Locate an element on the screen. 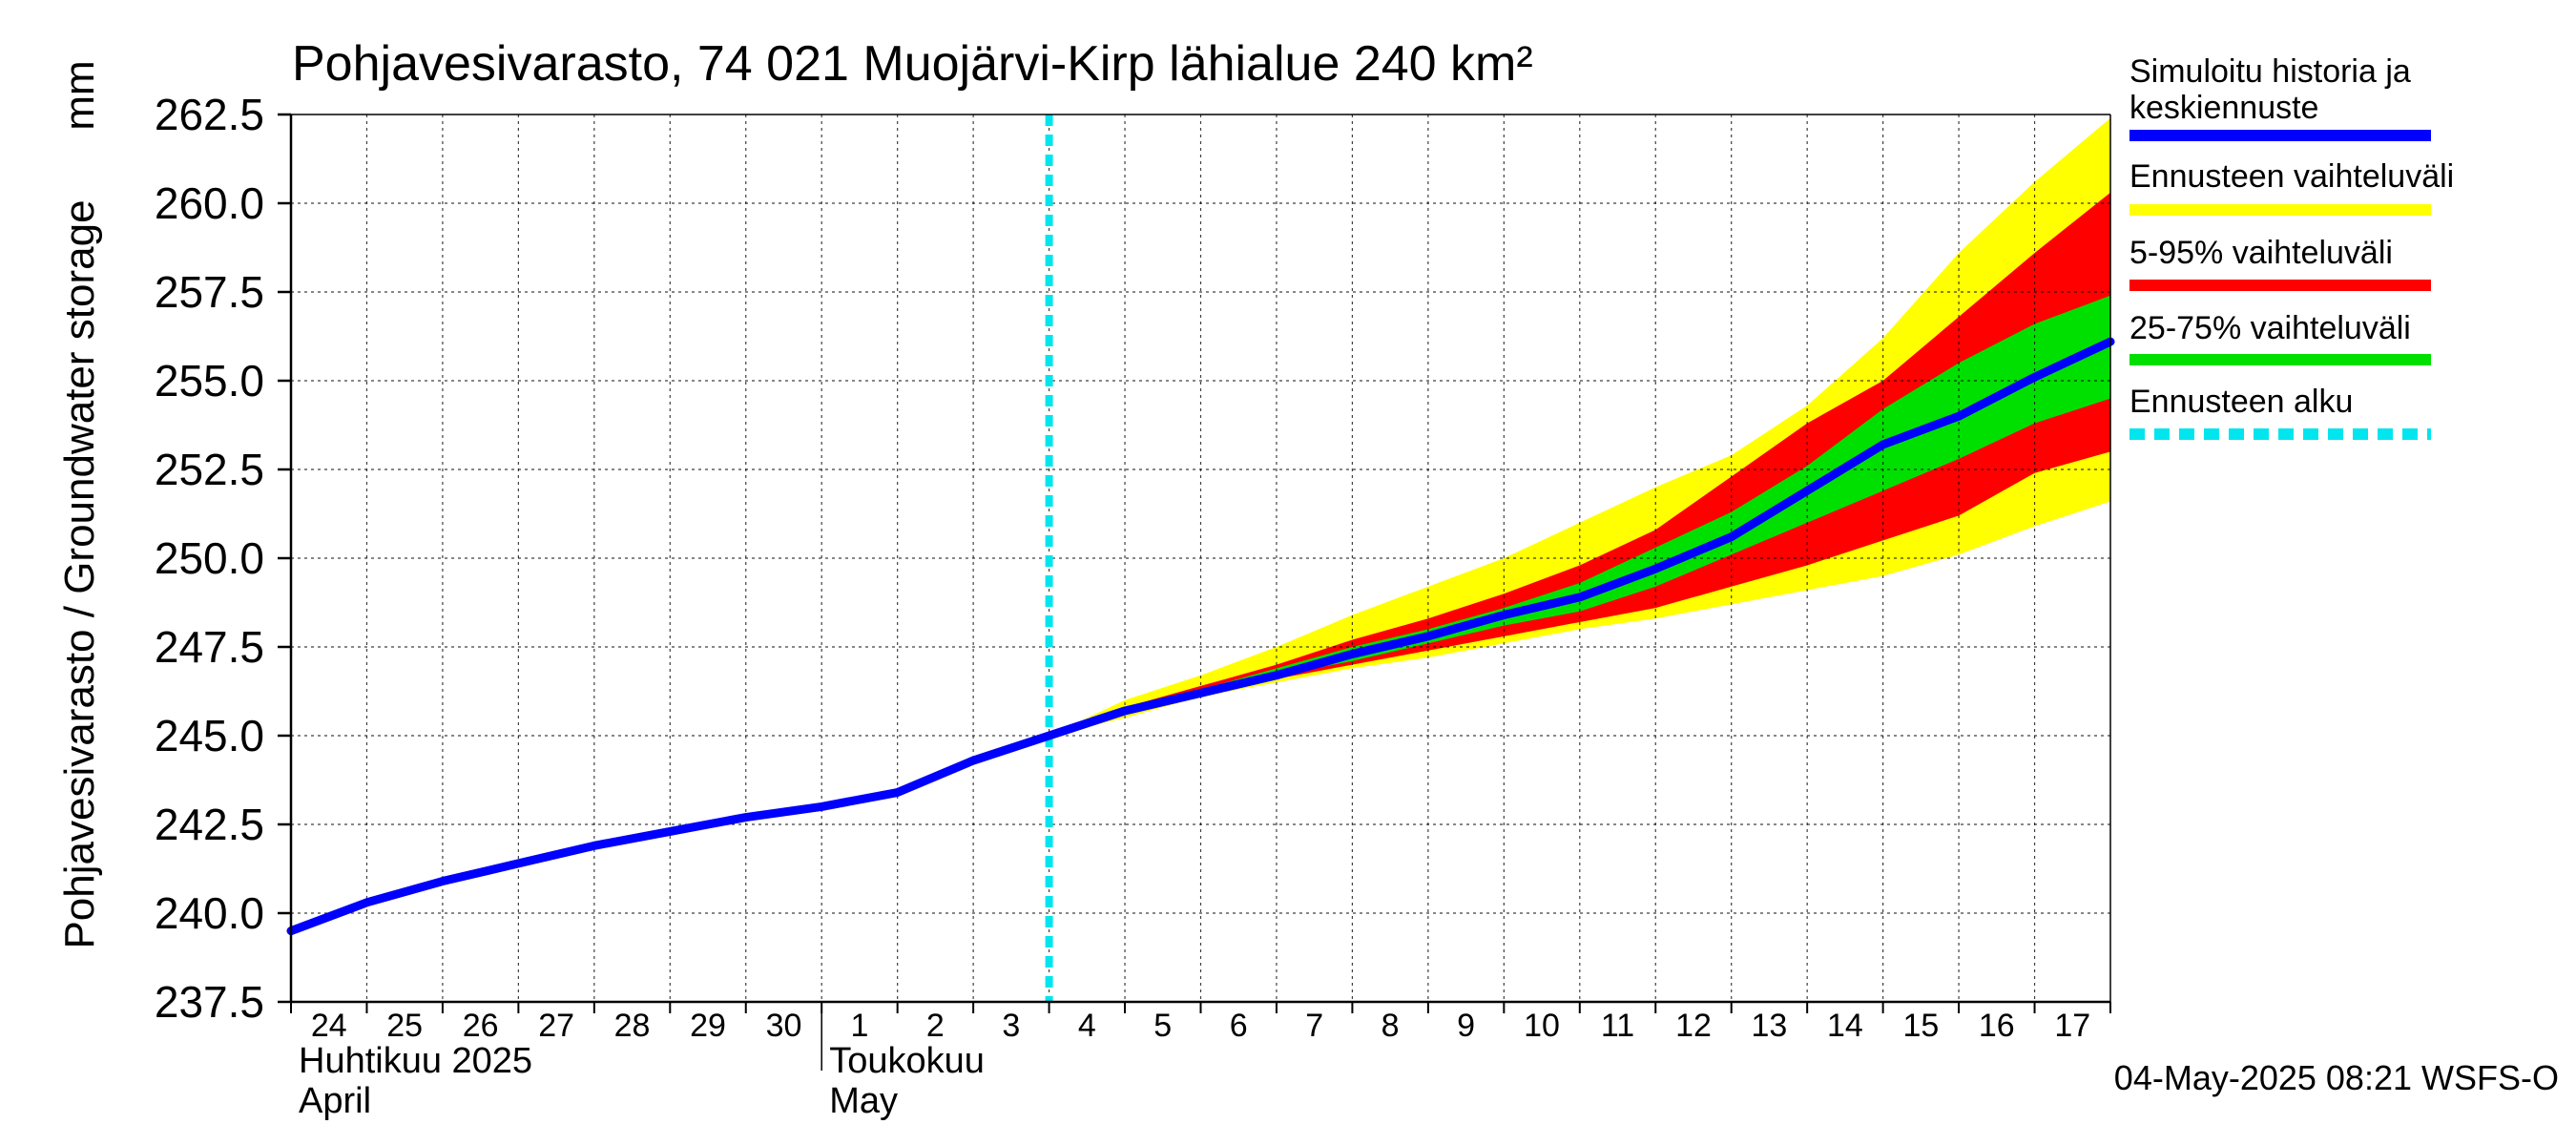 Image resolution: width=2576 pixels, height=1145 pixels. legend-label: 5-95% vaihteluväli is located at coordinates (2261, 253).